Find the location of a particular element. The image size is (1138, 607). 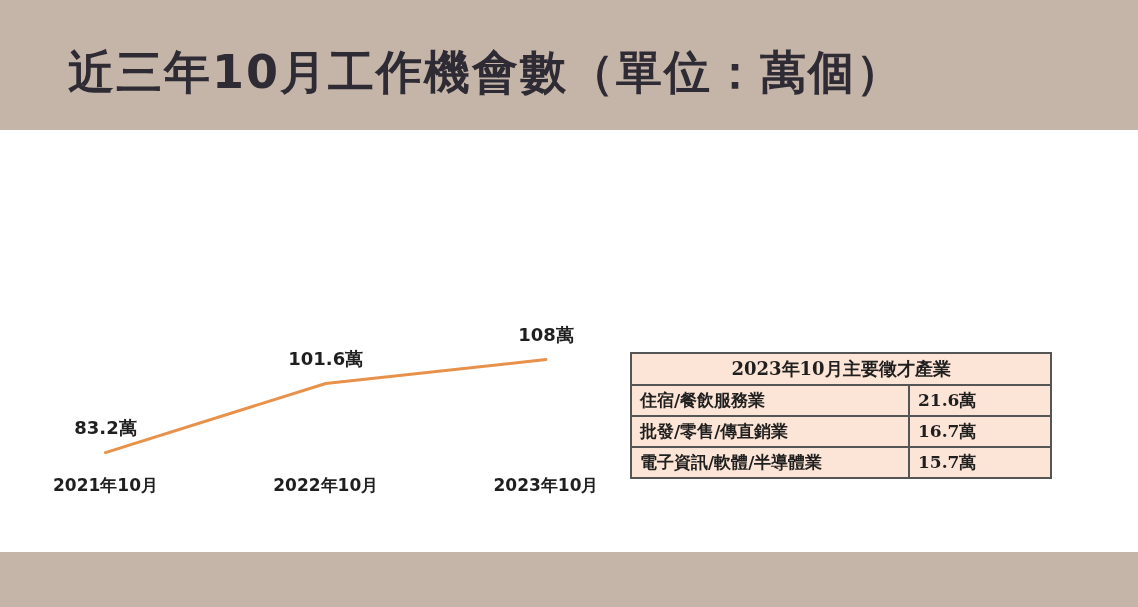

data-label: 108萬 is located at coordinates (546, 335).